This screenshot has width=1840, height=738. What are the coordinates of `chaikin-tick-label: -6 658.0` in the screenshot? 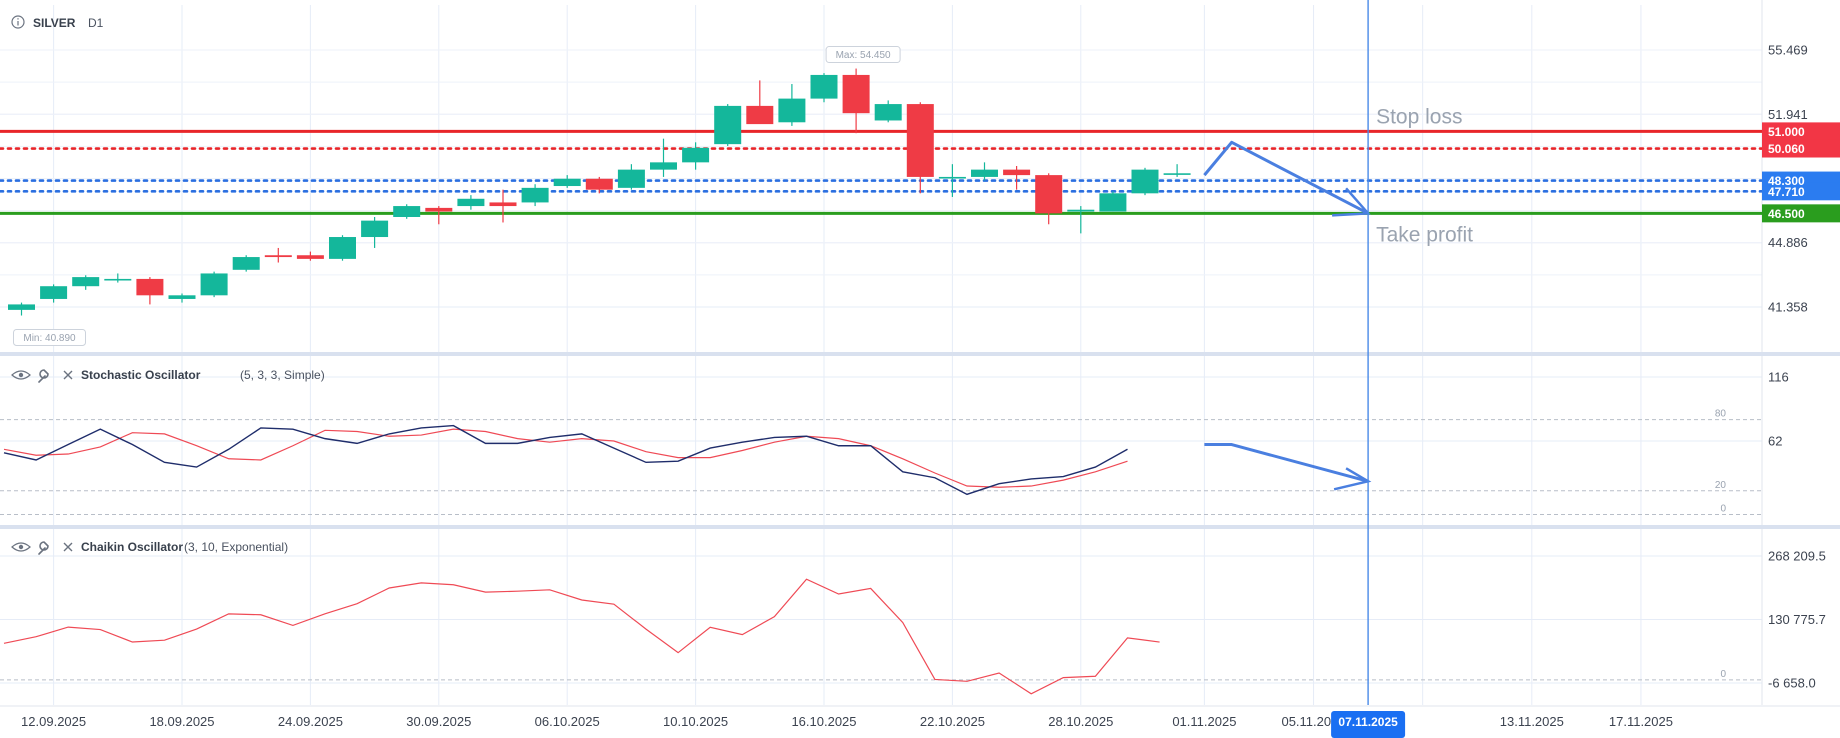 It's located at (1792, 683).